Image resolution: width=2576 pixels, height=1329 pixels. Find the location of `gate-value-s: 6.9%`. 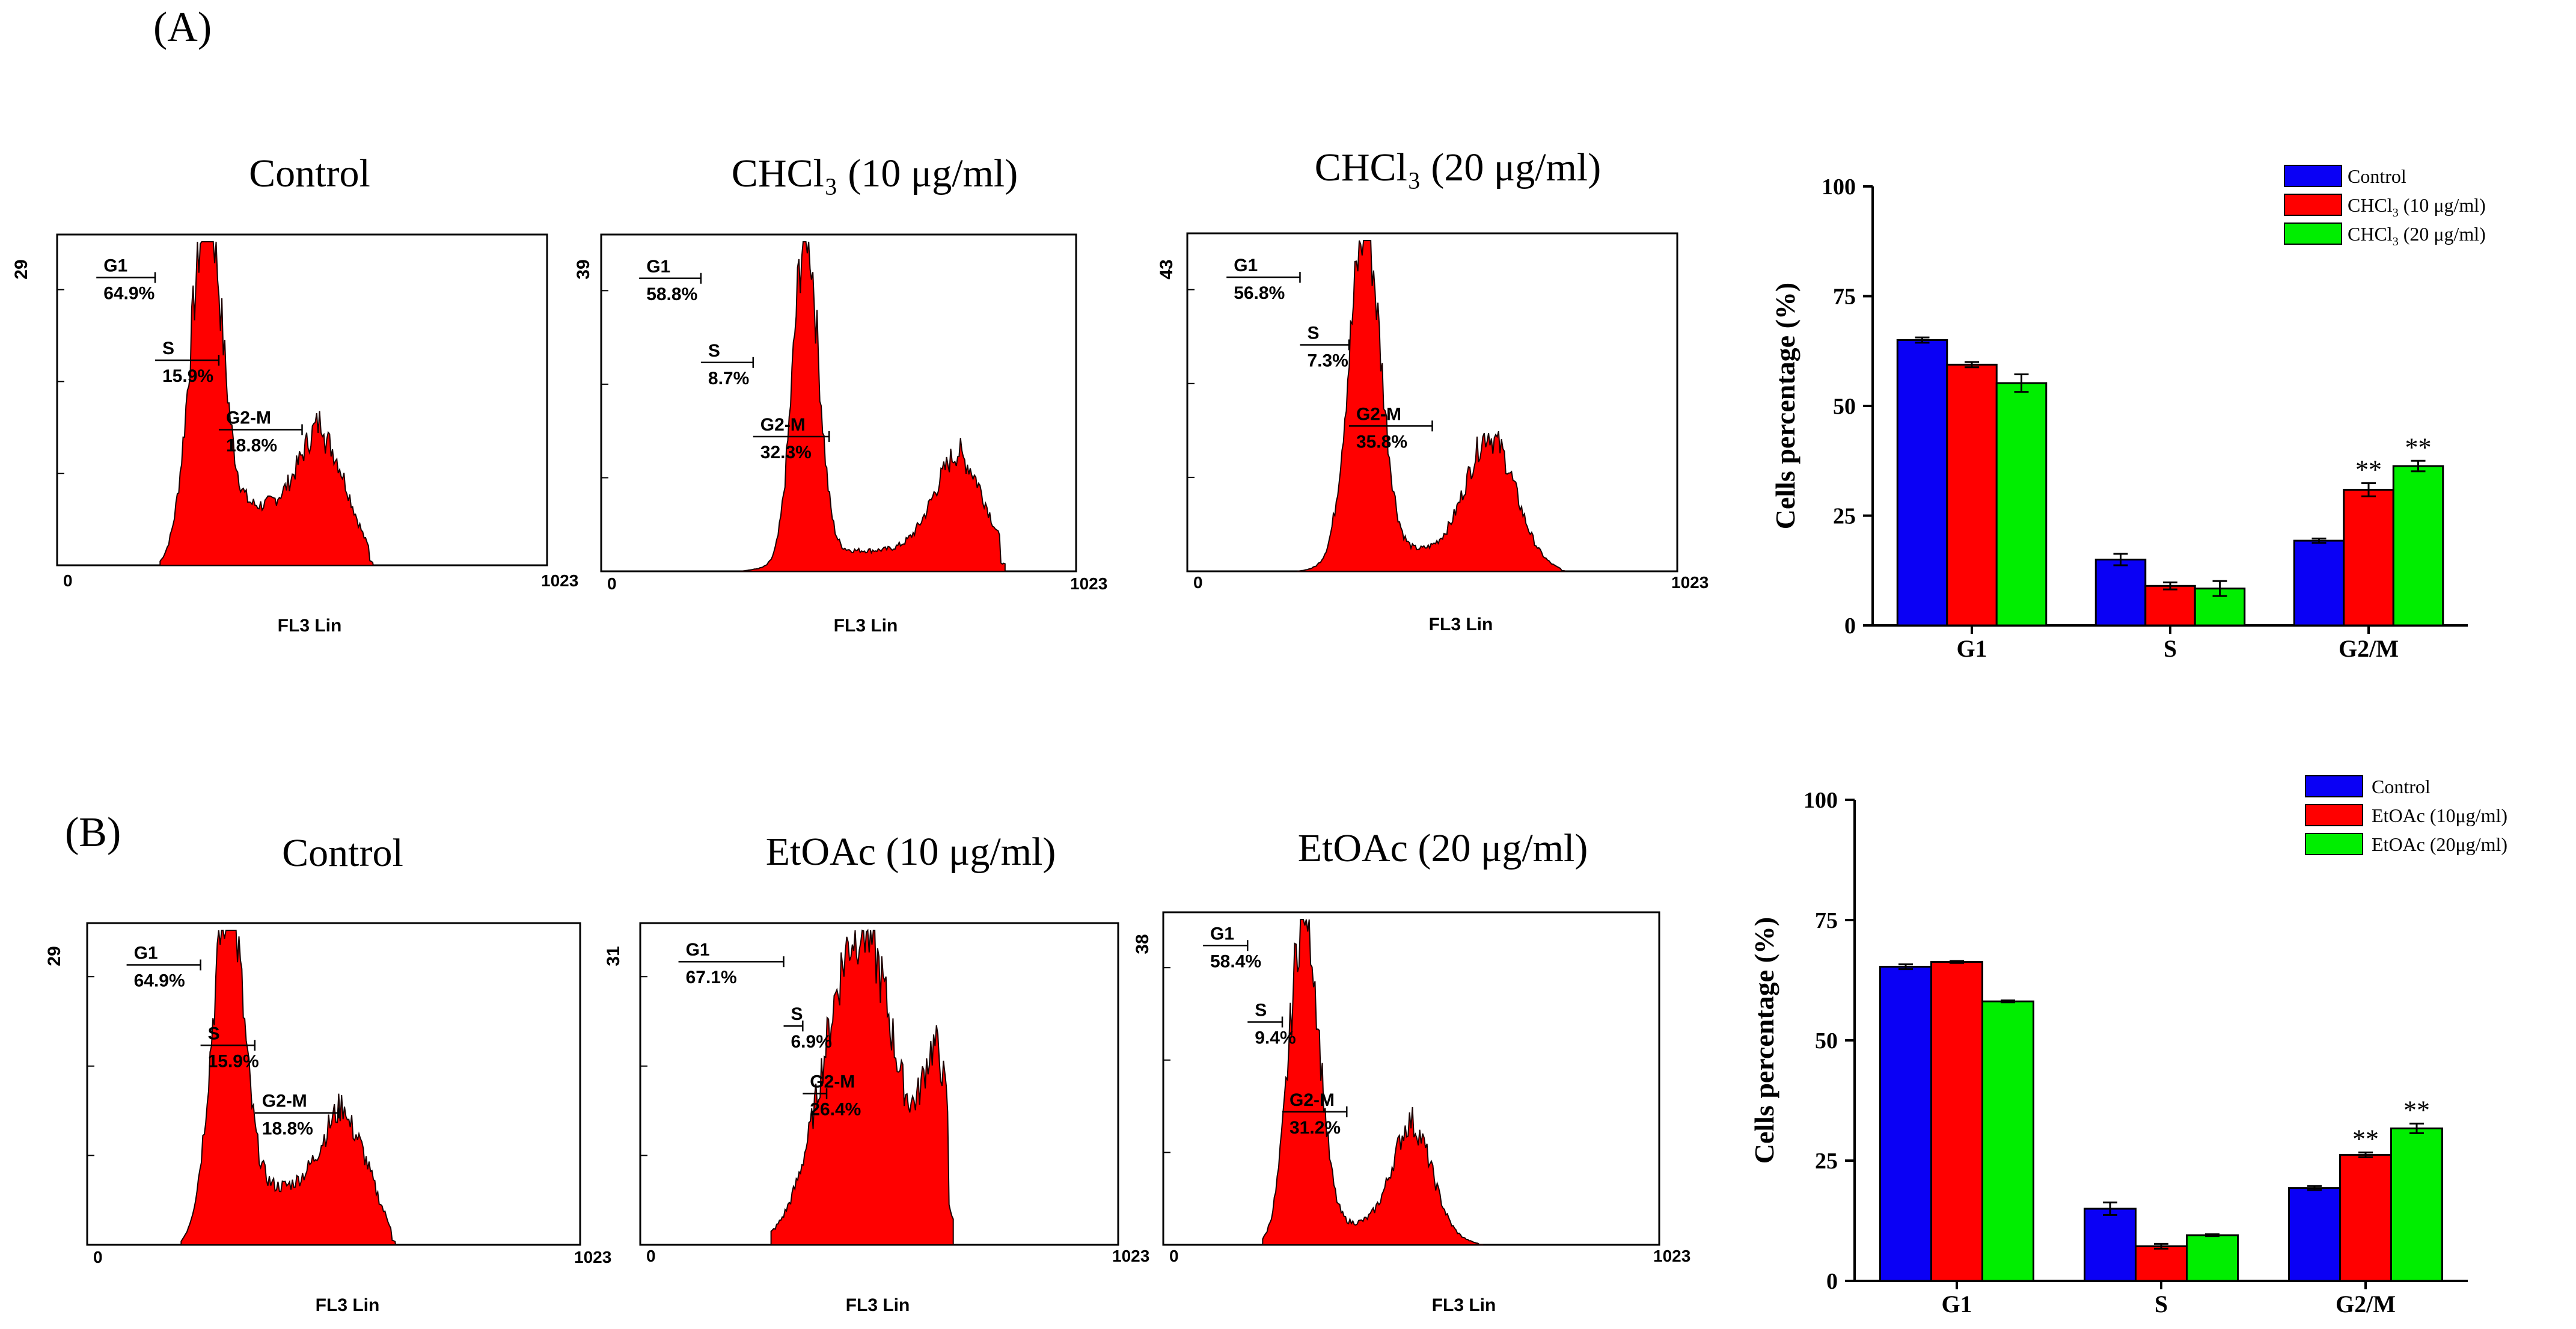

gate-value-s: 6.9% is located at coordinates (811, 1042).